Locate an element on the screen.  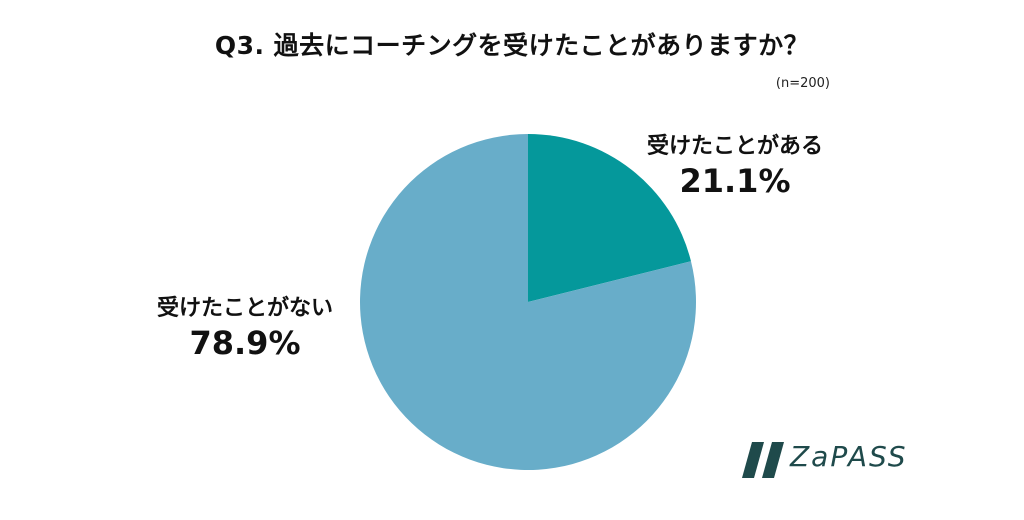
brand-logo: ZaPASS is located at coordinates (840, 458).